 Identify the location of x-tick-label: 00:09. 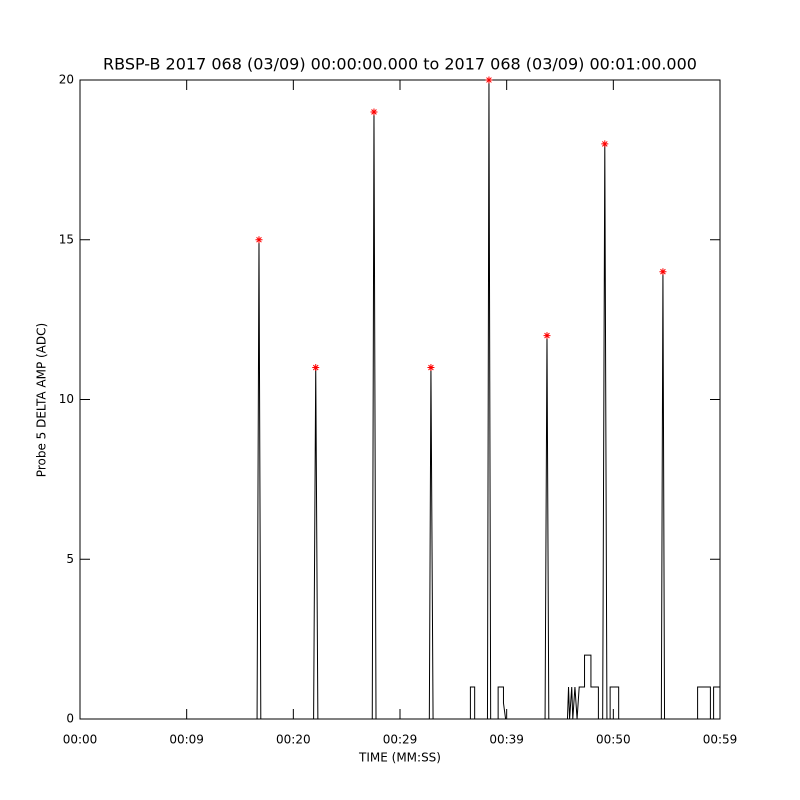
(186, 740).